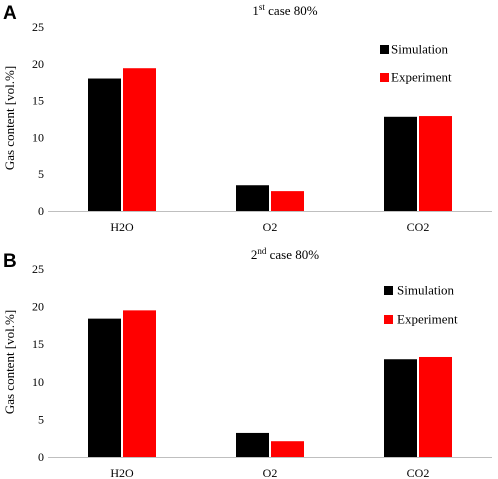 The height and width of the screenshot is (479, 498). What do you see at coordinates (10, 13) in the screenshot?
I see `panel-label: A` at bounding box center [10, 13].